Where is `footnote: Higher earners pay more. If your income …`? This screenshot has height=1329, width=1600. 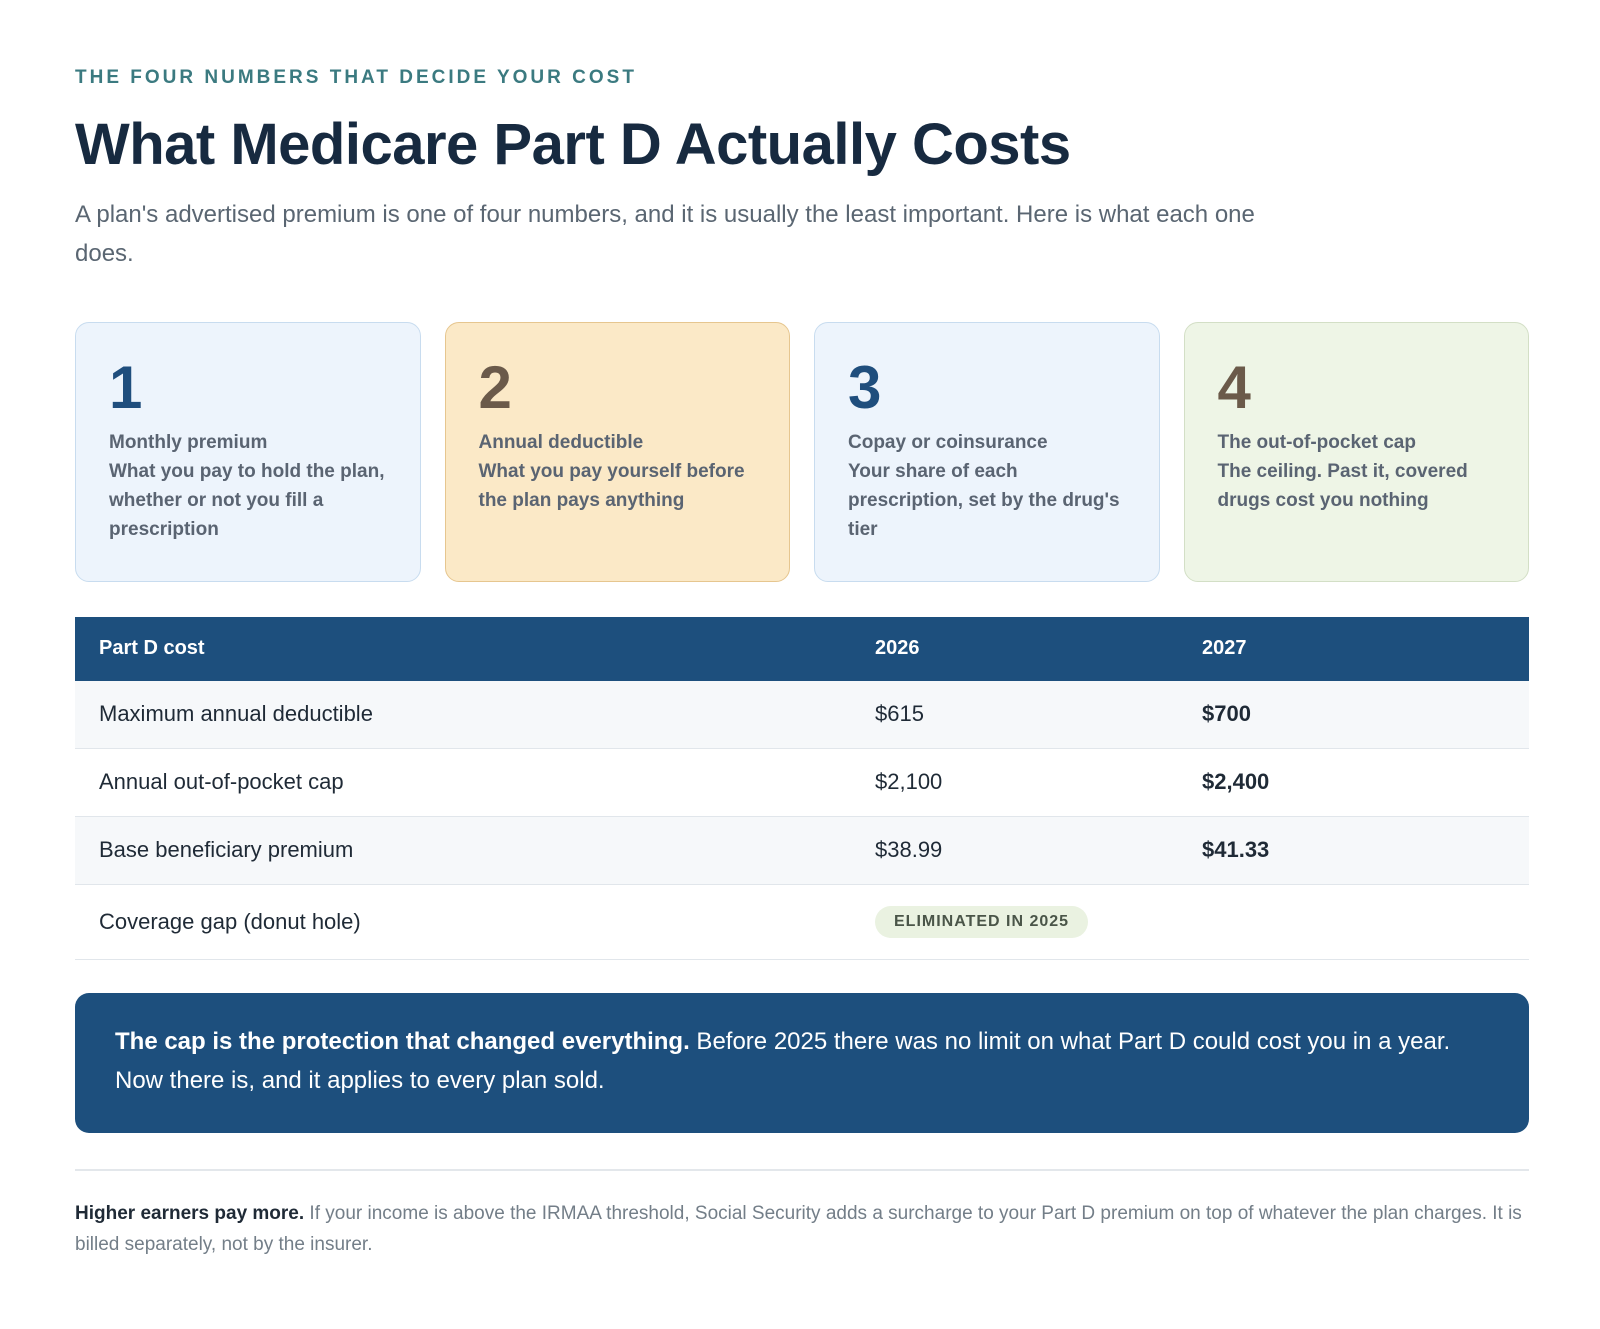
footnote: Higher earners pay more. If your income … is located at coordinates (802, 1229).